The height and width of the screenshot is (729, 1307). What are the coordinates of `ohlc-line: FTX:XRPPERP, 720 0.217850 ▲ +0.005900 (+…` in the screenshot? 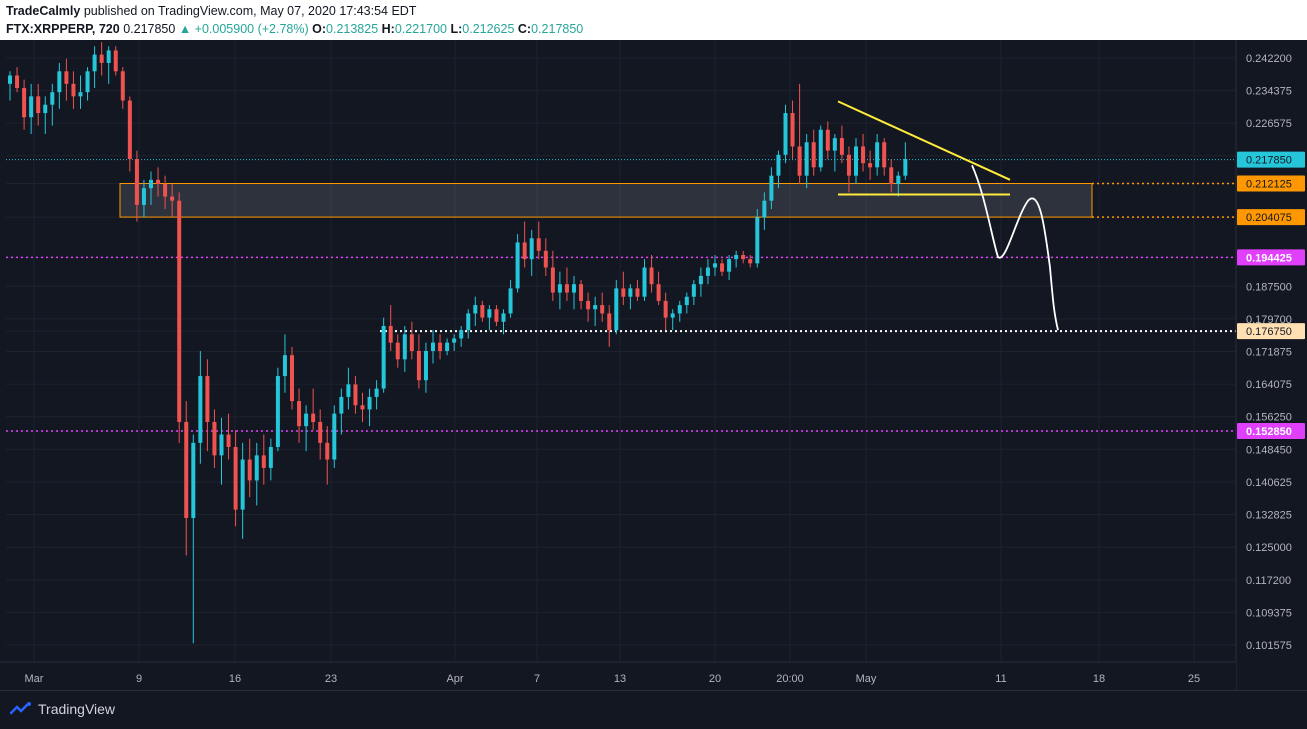 It's located at (294, 29).